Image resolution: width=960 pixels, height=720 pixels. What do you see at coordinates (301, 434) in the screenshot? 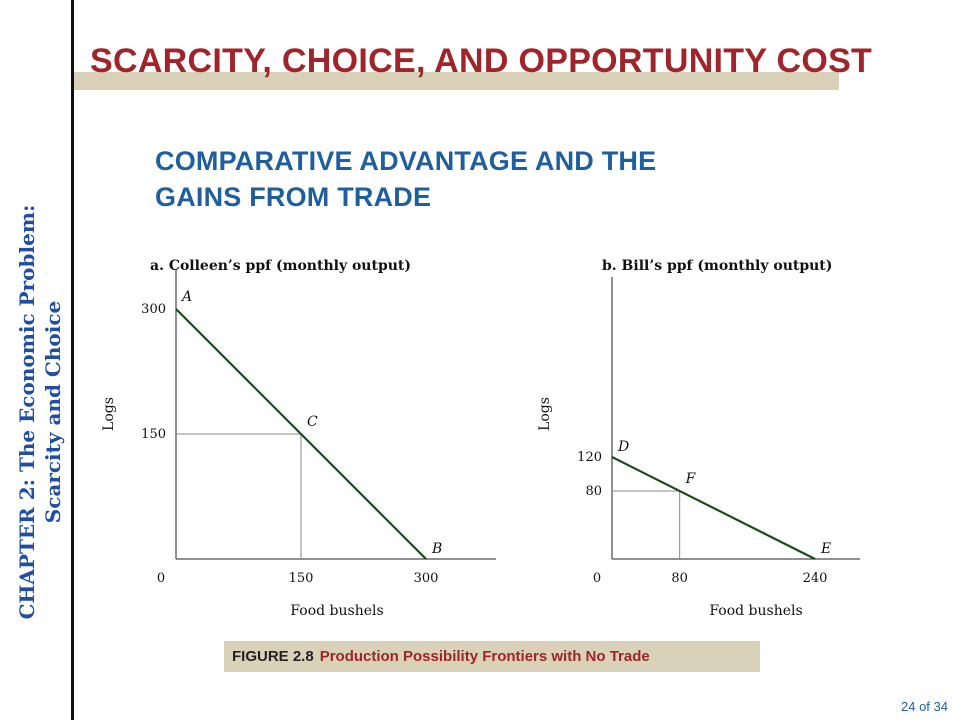
I see `panel-1-frontier-line` at bounding box center [301, 434].